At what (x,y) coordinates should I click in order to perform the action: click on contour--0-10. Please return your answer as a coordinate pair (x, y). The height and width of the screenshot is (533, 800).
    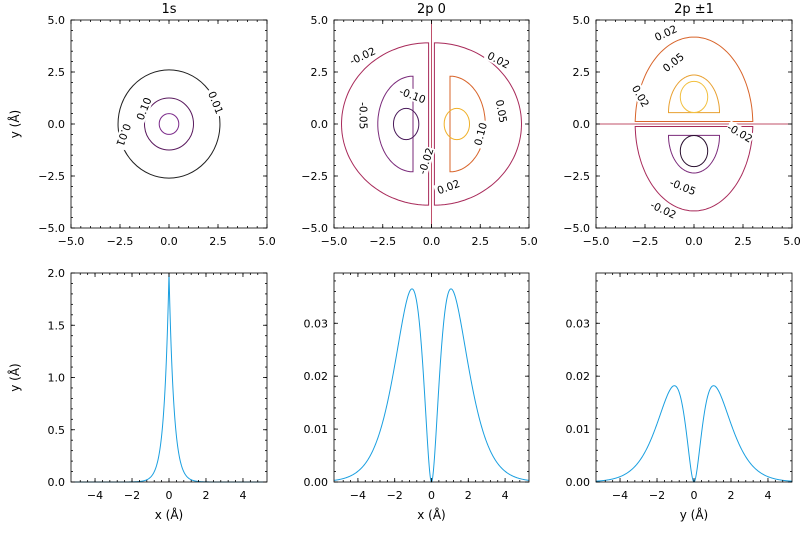
    Looking at the image, I should click on (406, 124).